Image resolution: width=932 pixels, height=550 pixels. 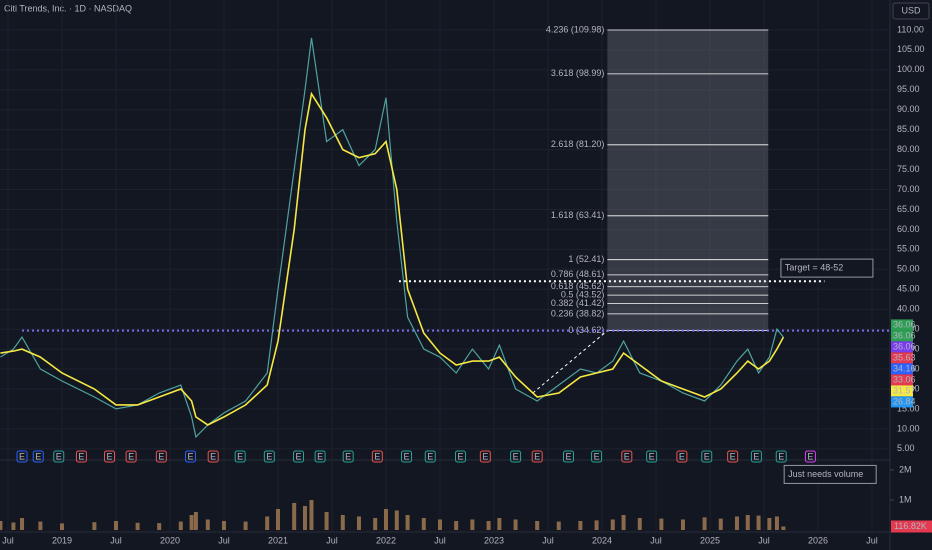 What do you see at coordinates (908, 189) in the screenshot?
I see `y-tick-label: 70.00` at bounding box center [908, 189].